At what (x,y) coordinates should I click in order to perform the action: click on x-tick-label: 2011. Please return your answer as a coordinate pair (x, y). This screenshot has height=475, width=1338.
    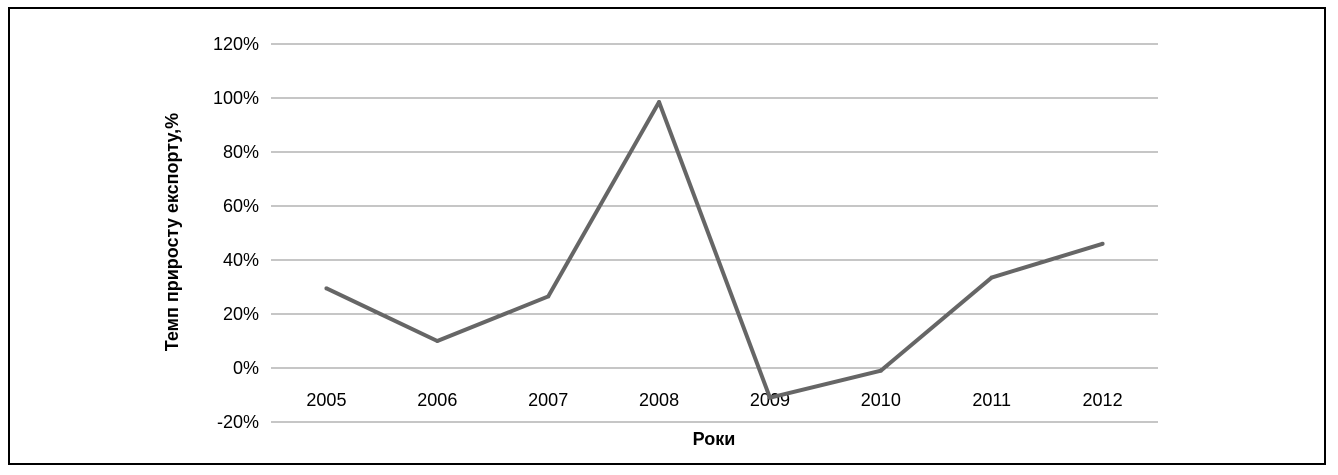
    Looking at the image, I should click on (991, 400).